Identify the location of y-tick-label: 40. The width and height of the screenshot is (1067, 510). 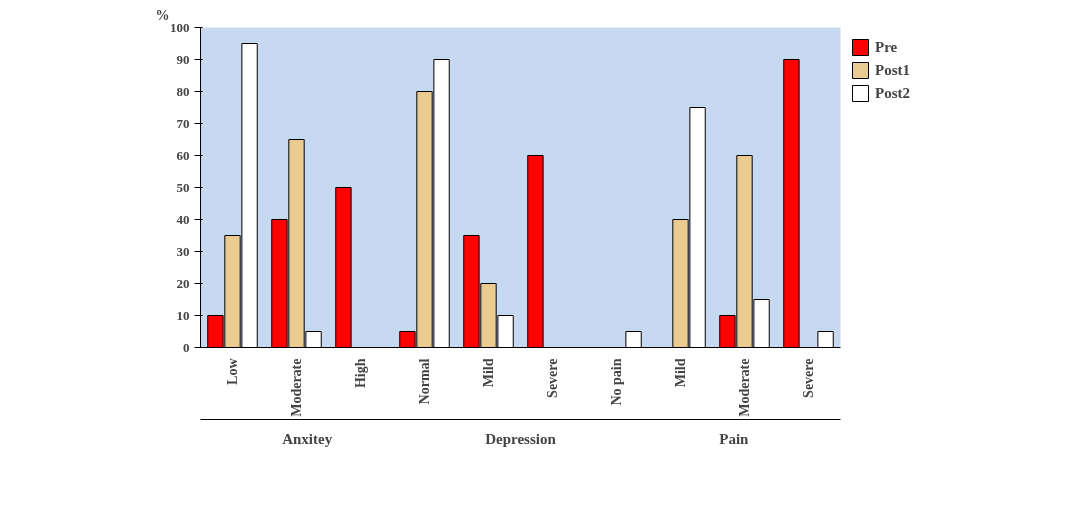
(183, 219).